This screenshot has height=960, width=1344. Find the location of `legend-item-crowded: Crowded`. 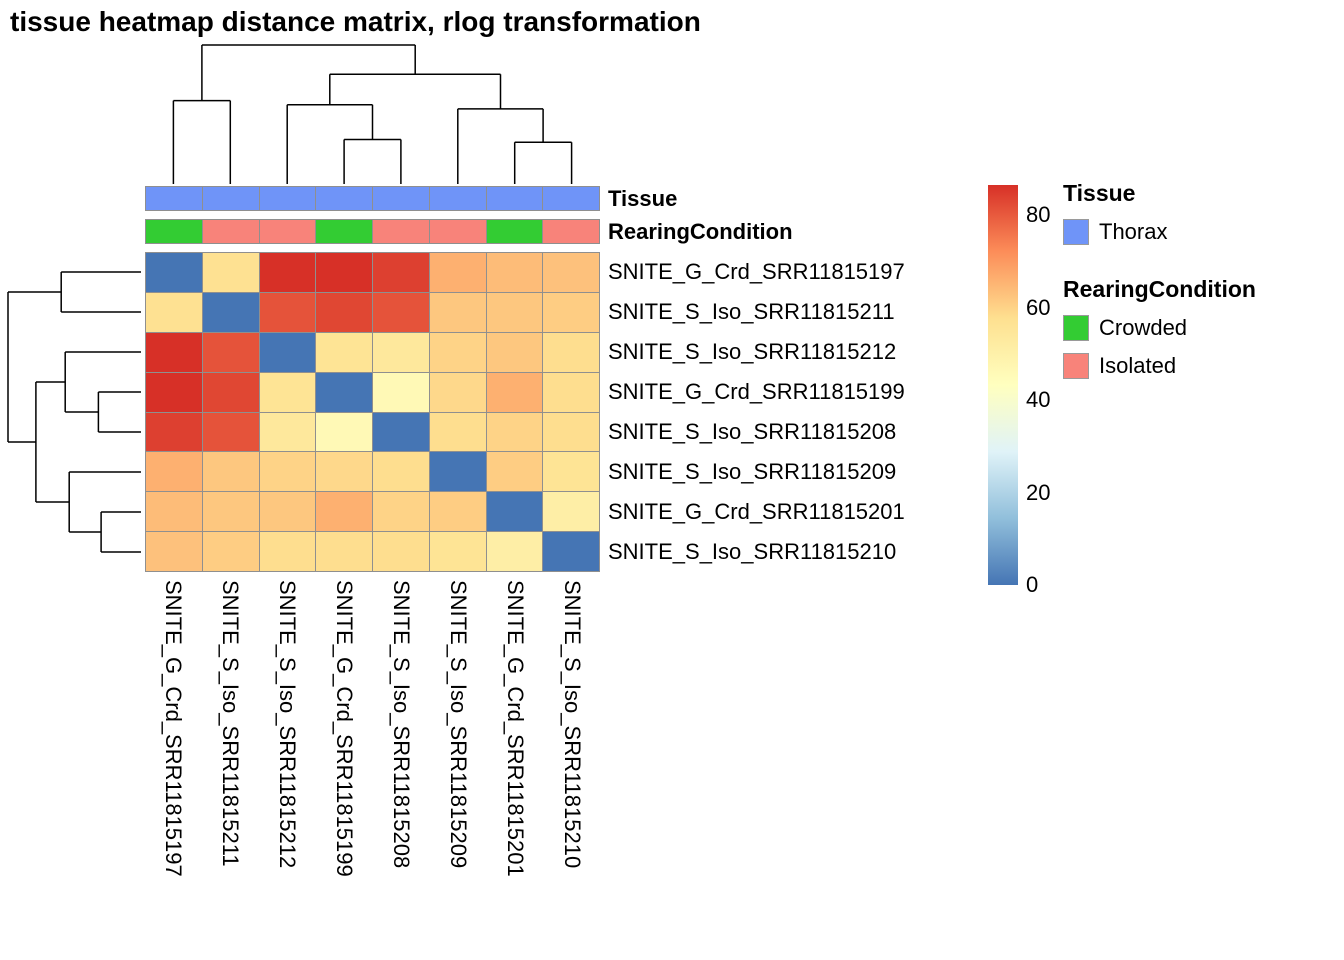

legend-item-crowded: Crowded is located at coordinates (1159, 328).